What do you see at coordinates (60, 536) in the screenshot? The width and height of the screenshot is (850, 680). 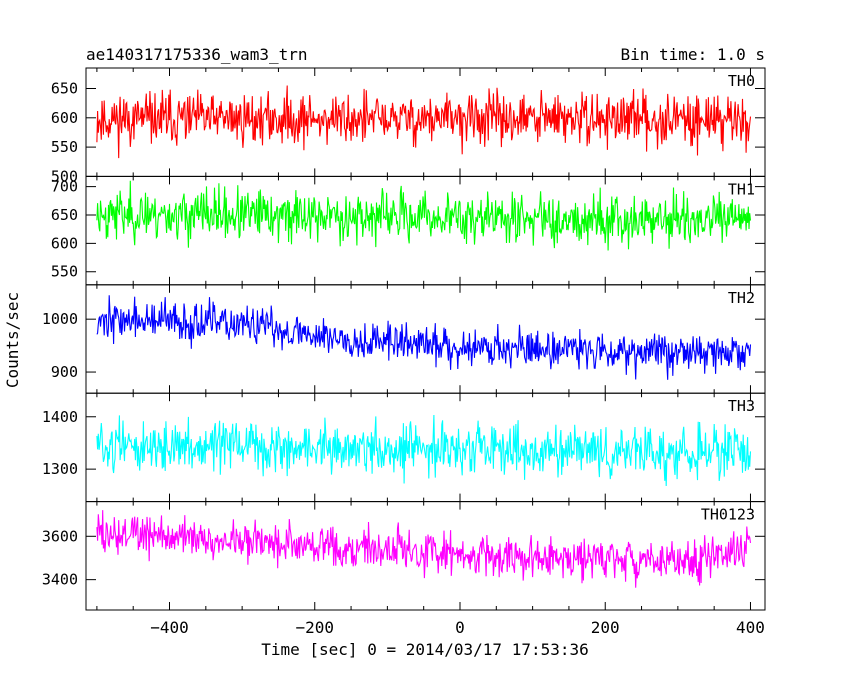 I see `y-tick-label: 3600` at bounding box center [60, 536].